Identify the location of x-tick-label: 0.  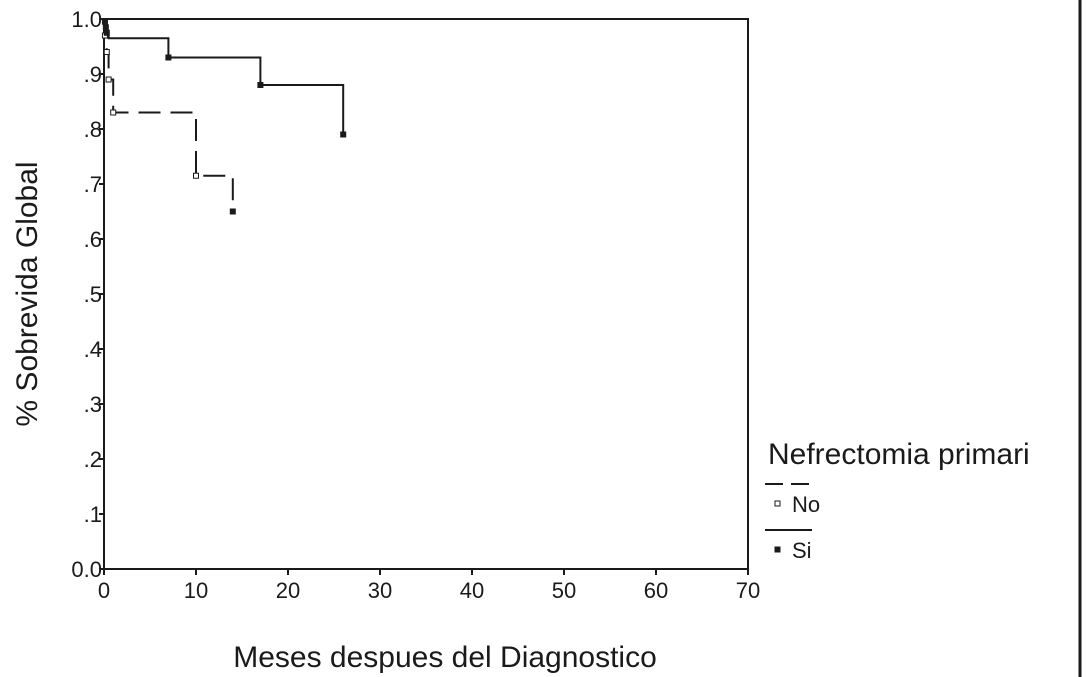
(104, 590).